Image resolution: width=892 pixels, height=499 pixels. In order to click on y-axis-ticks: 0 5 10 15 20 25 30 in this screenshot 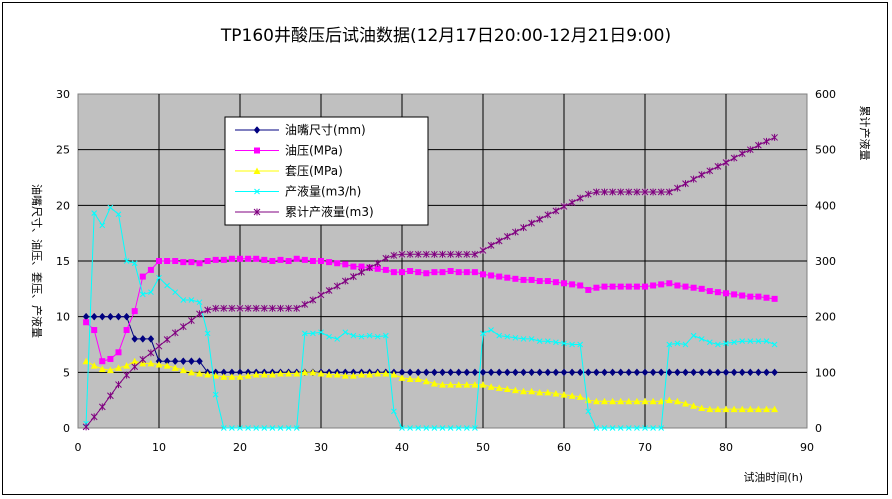, I will do `click(63, 261)`.